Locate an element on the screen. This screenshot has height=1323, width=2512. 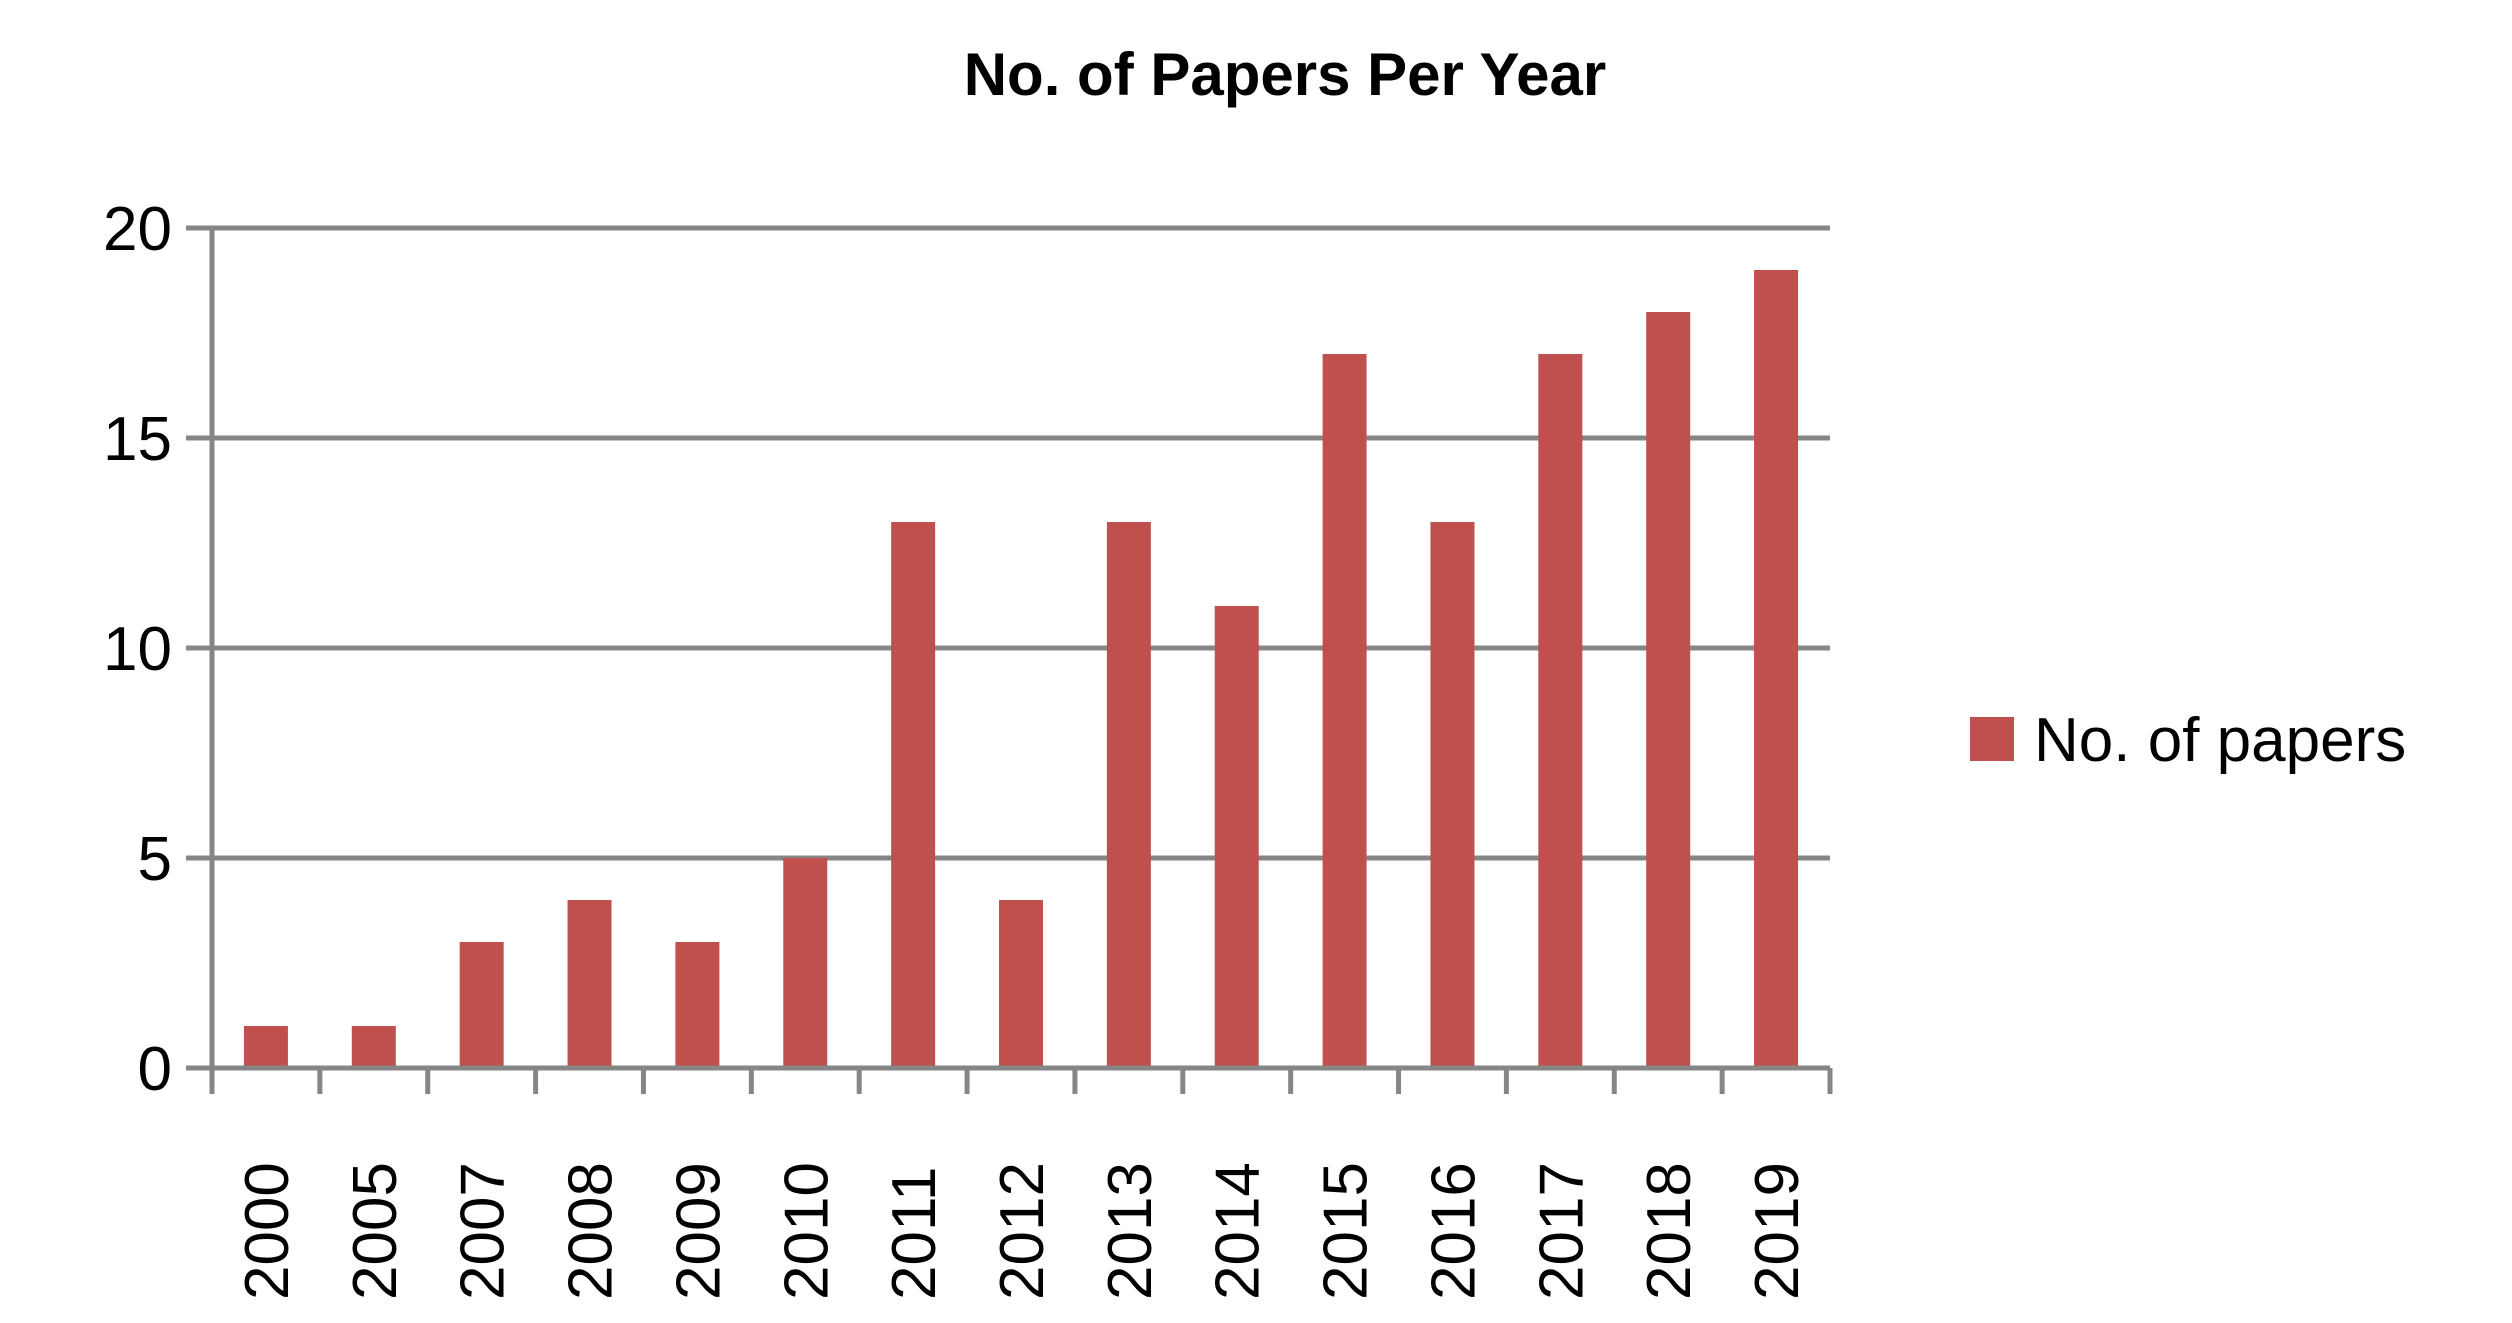
x-tick-label: 2015 is located at coordinates (1346, 1231).